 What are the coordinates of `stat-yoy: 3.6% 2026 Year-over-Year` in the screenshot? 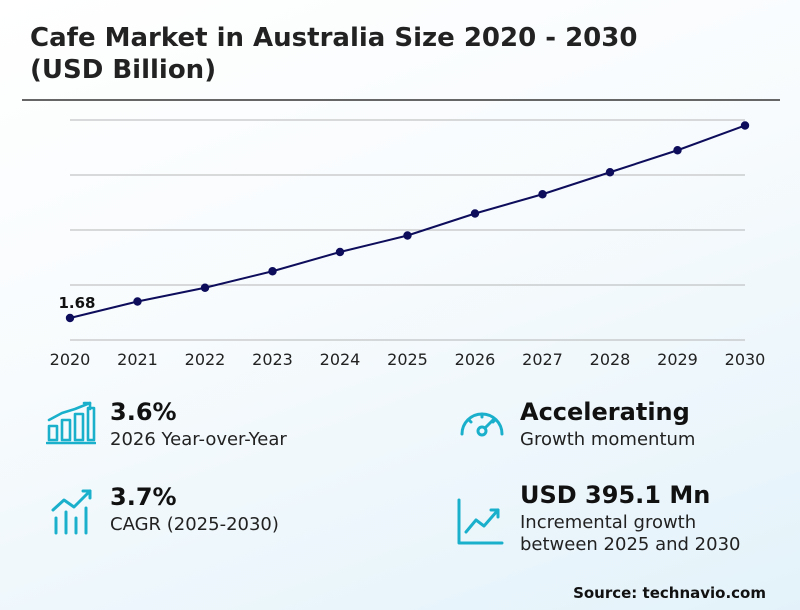 It's located at (198, 424).